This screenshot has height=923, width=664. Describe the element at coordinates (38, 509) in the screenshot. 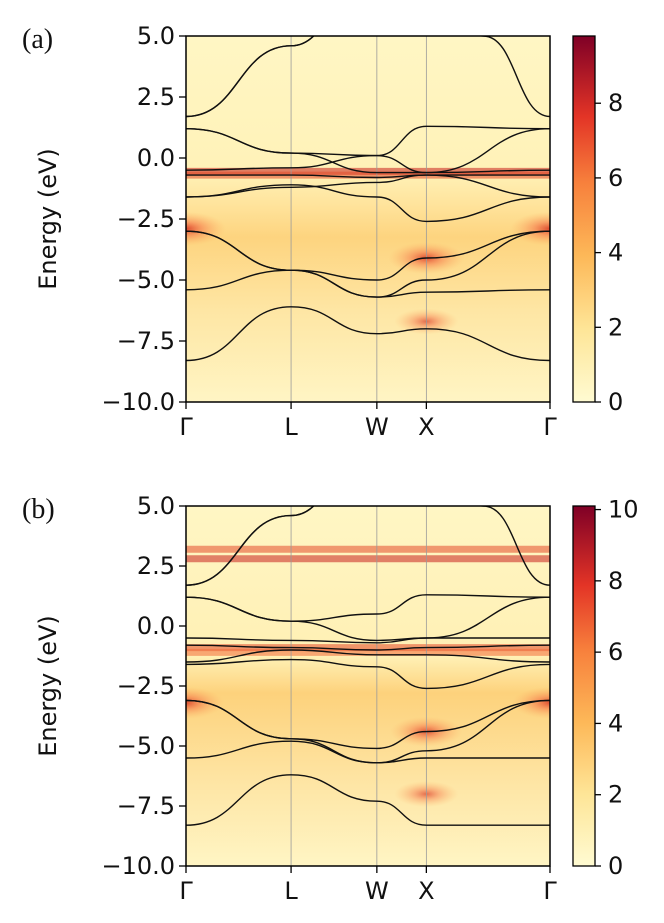

I see `panel-label: (b)` at that location.